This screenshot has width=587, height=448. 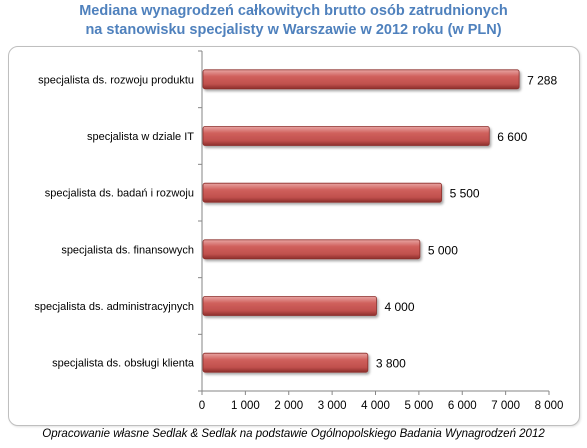 What do you see at coordinates (391, 364) in the screenshot?
I see `value-label: 3 800` at bounding box center [391, 364].